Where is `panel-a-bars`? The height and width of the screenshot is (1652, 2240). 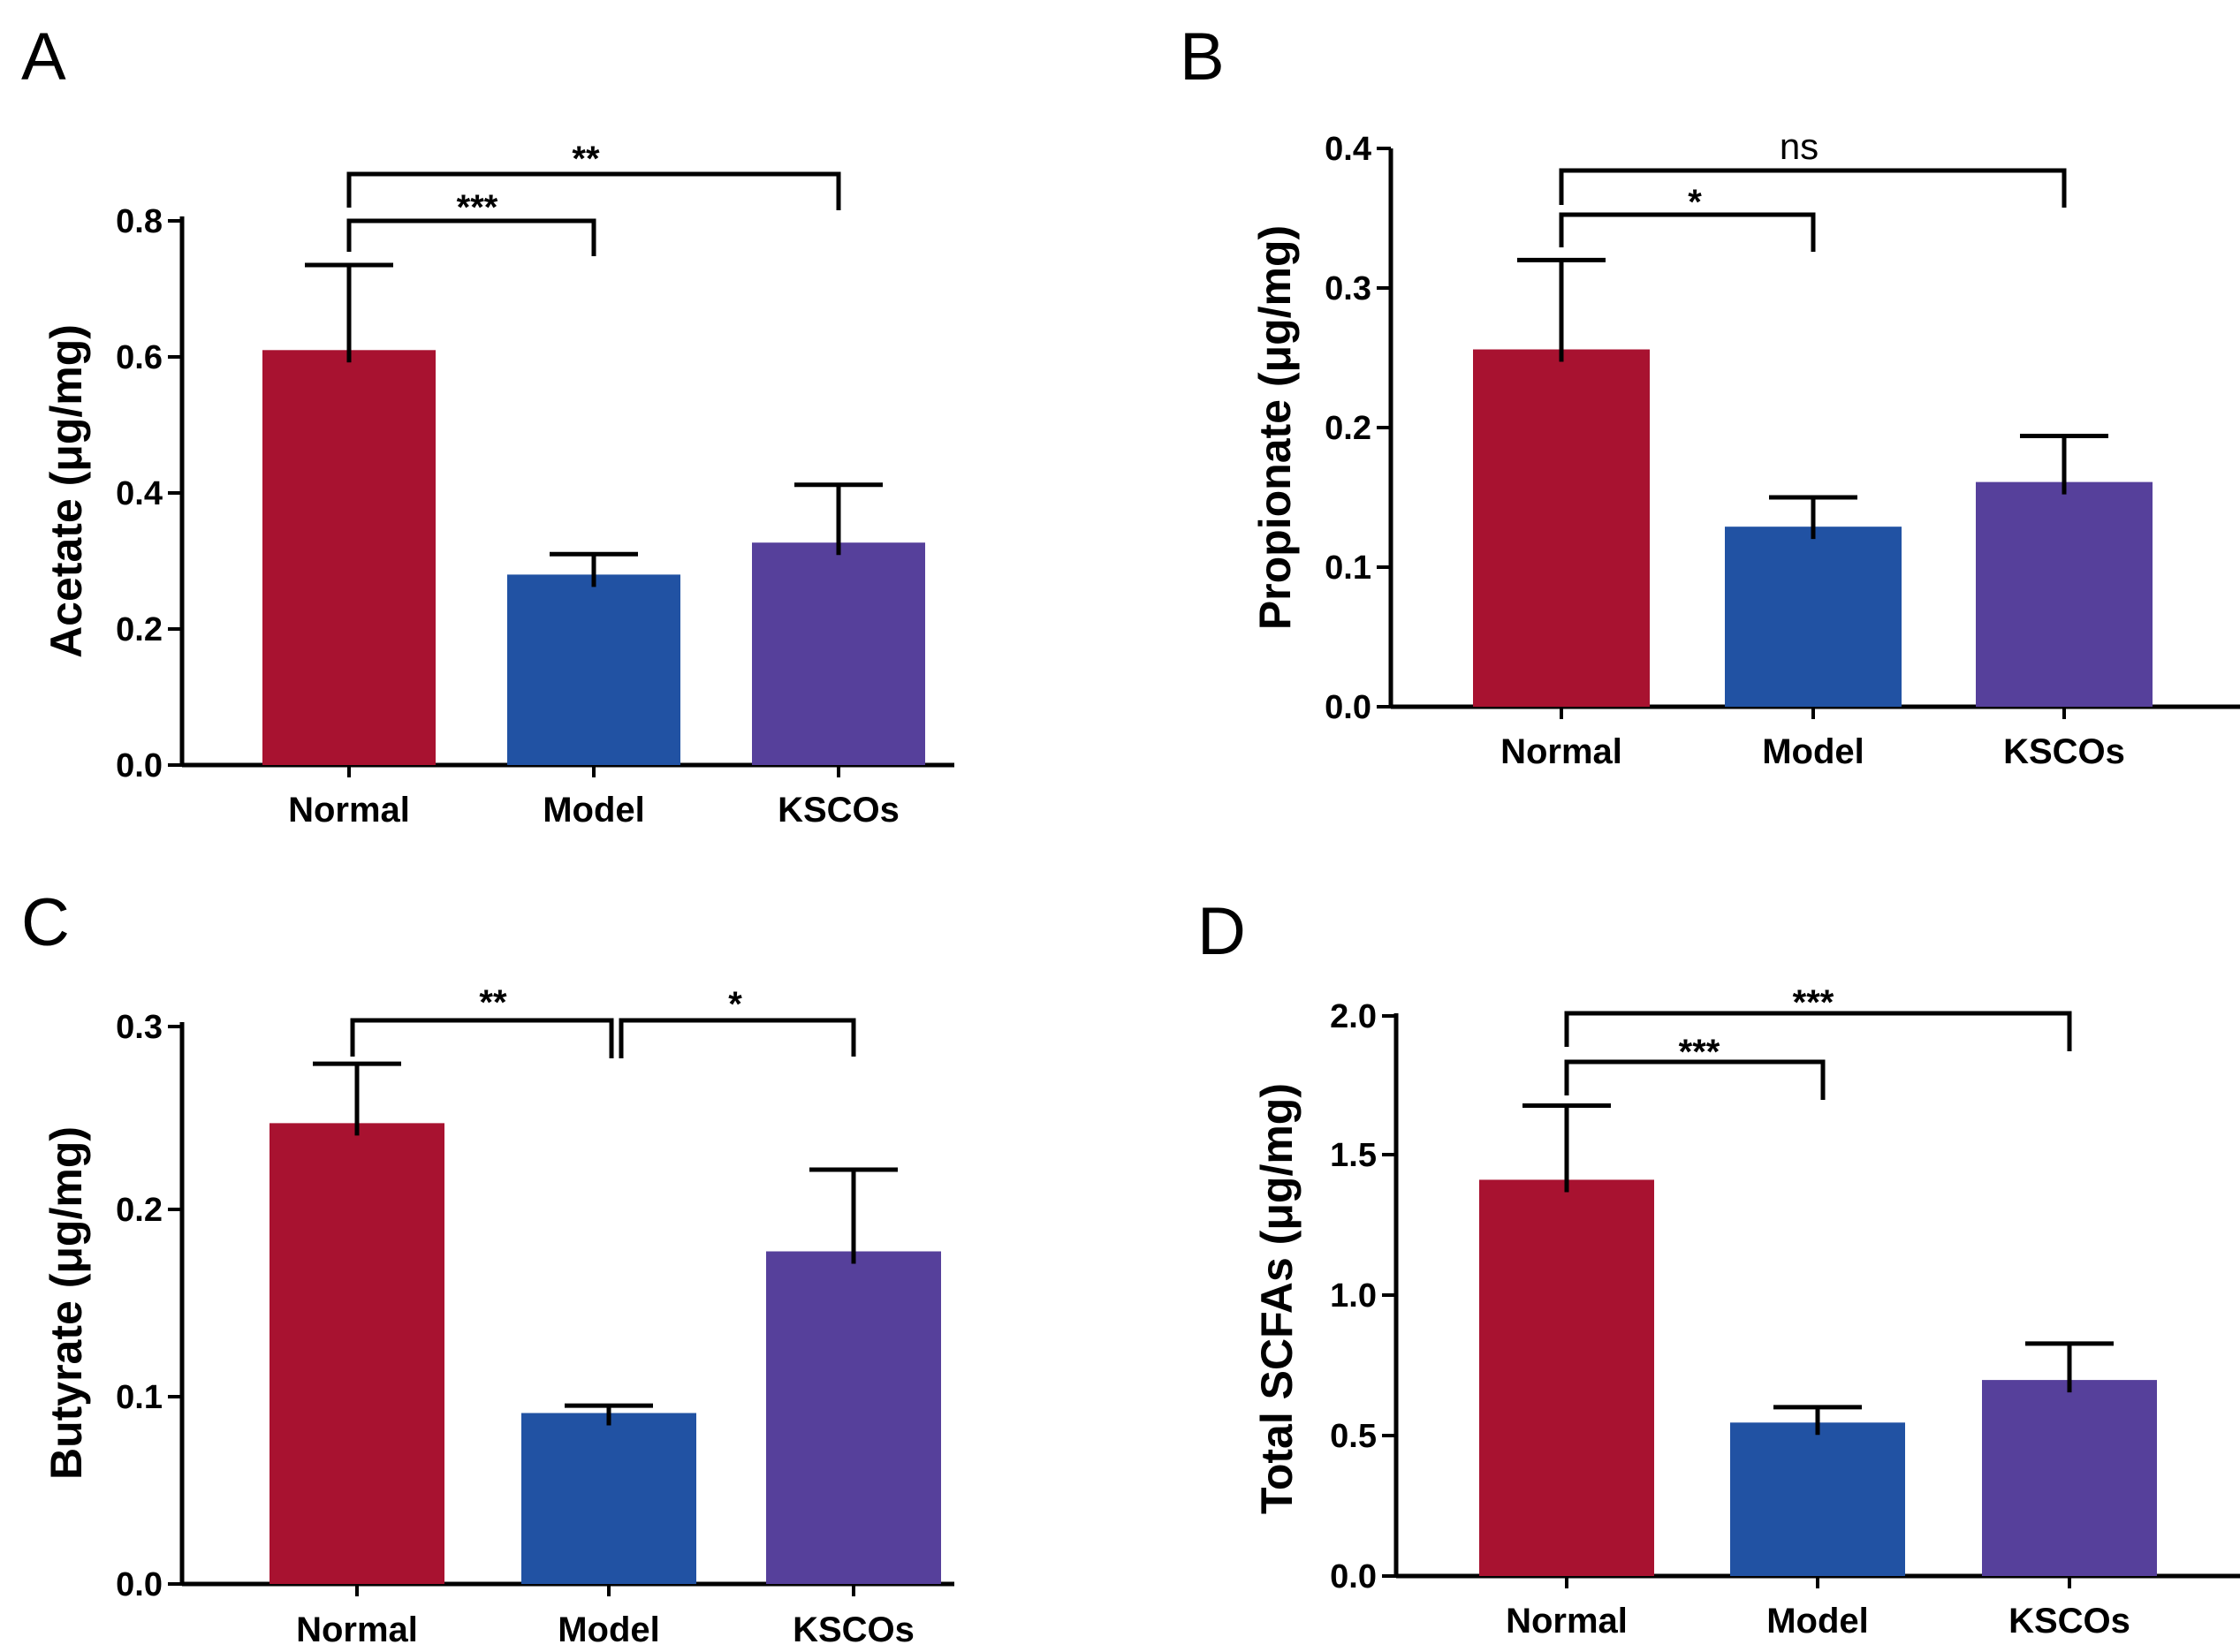 panel-a-bars is located at coordinates (593, 557).